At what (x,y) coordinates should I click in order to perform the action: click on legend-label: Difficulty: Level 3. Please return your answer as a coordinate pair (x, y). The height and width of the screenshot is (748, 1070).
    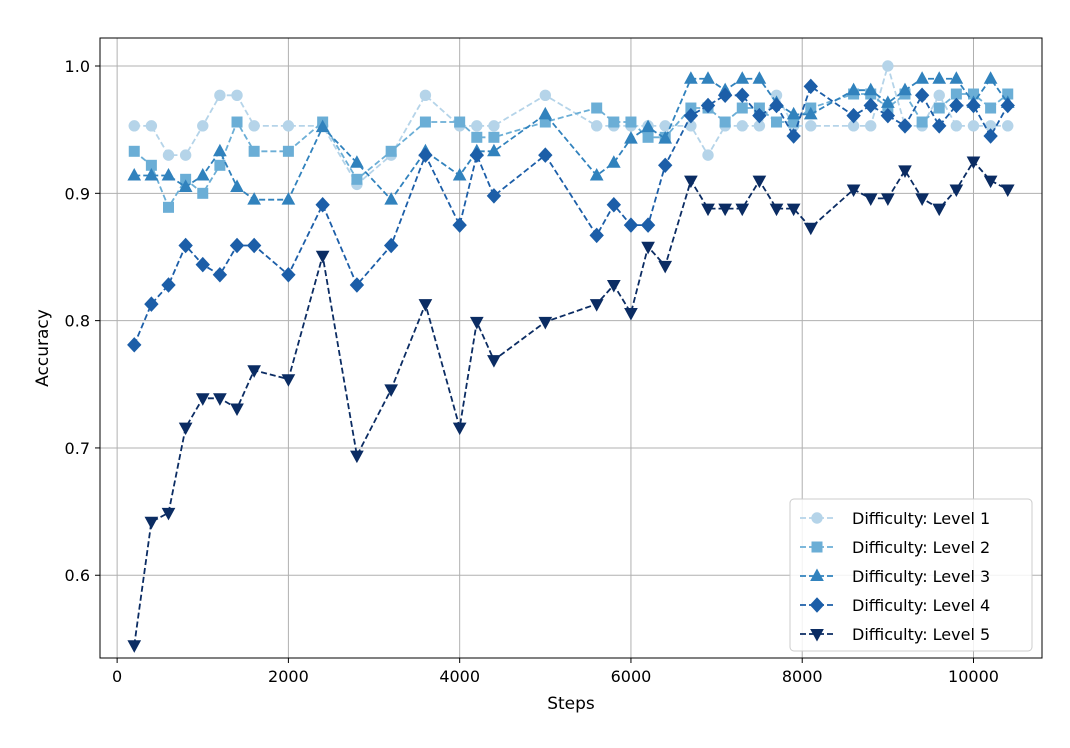
    Looking at the image, I should click on (921, 576).